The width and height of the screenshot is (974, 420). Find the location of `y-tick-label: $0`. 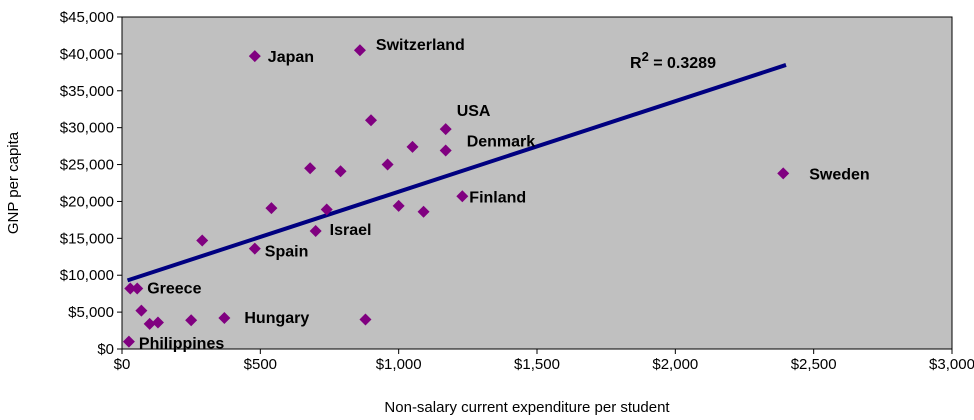

y-tick-label: $0 is located at coordinates (105, 349).